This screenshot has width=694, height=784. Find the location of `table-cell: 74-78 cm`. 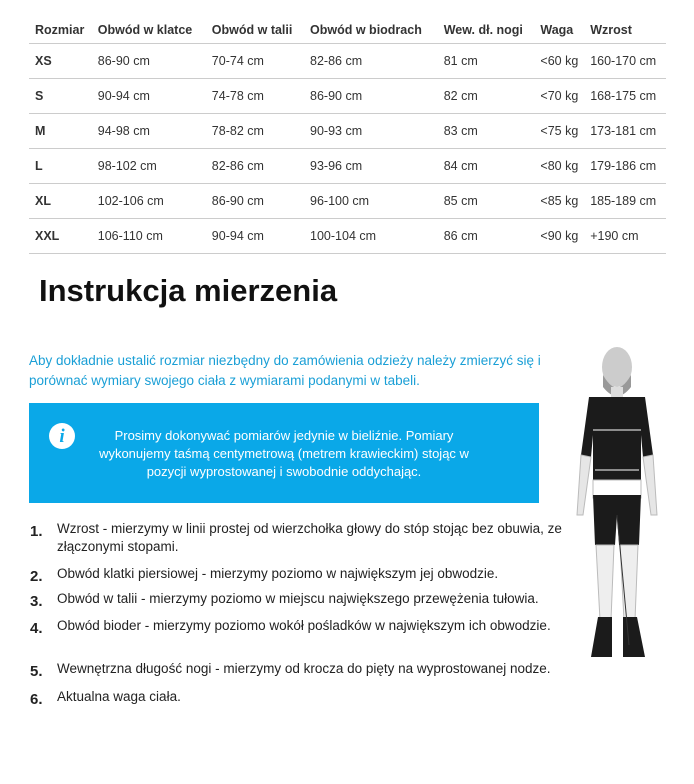

table-cell: 74-78 cm is located at coordinates (255, 96).